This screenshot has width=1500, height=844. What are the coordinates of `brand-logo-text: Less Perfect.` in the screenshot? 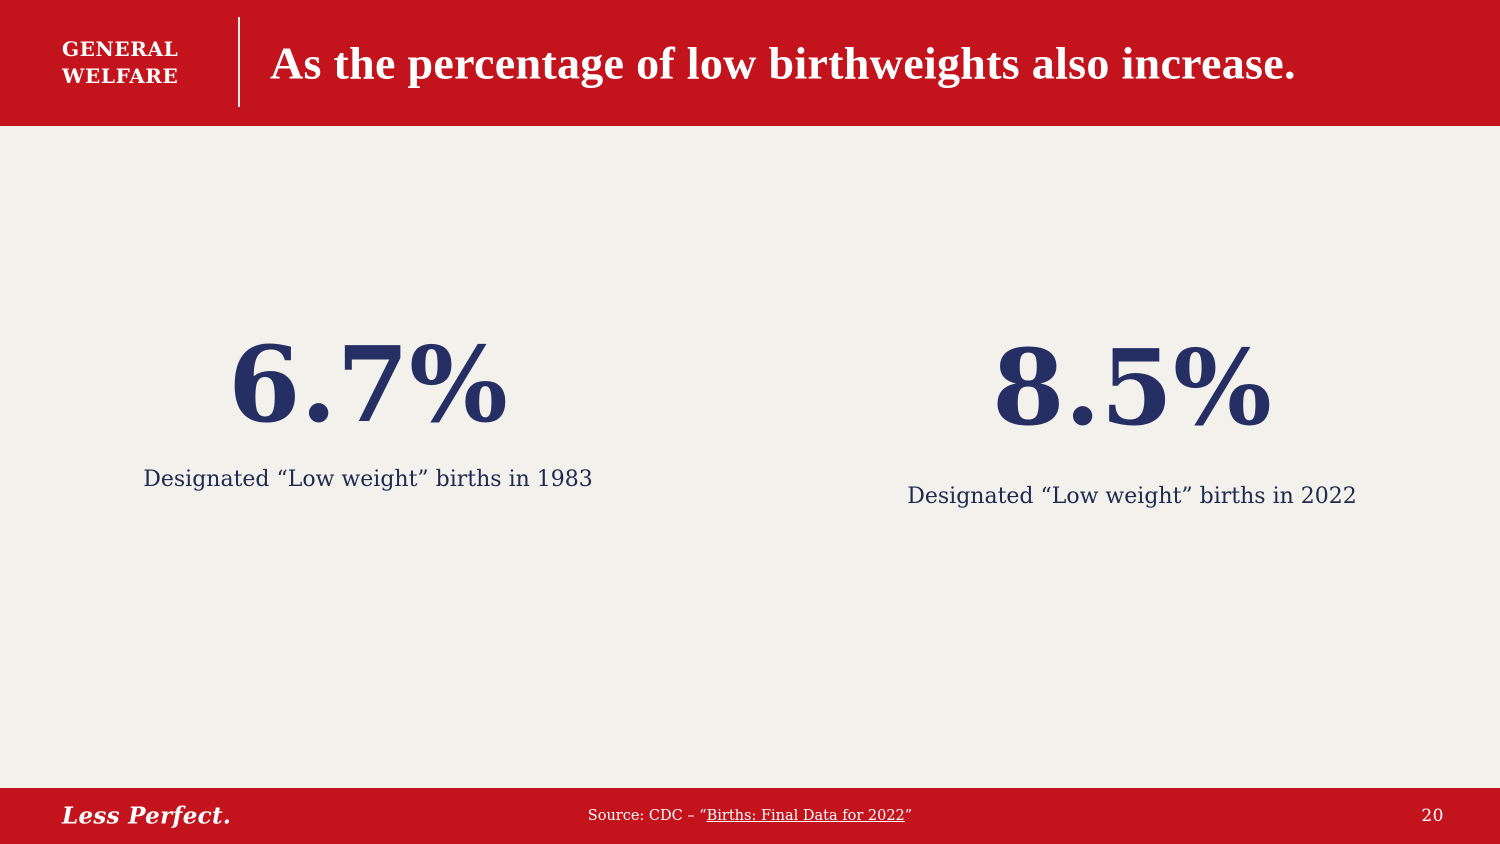 It's located at (147, 816).